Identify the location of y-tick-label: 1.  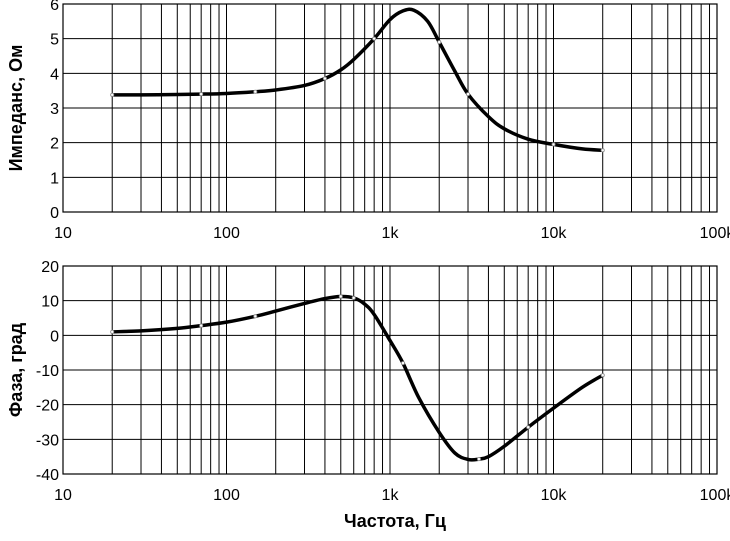
(54, 178).